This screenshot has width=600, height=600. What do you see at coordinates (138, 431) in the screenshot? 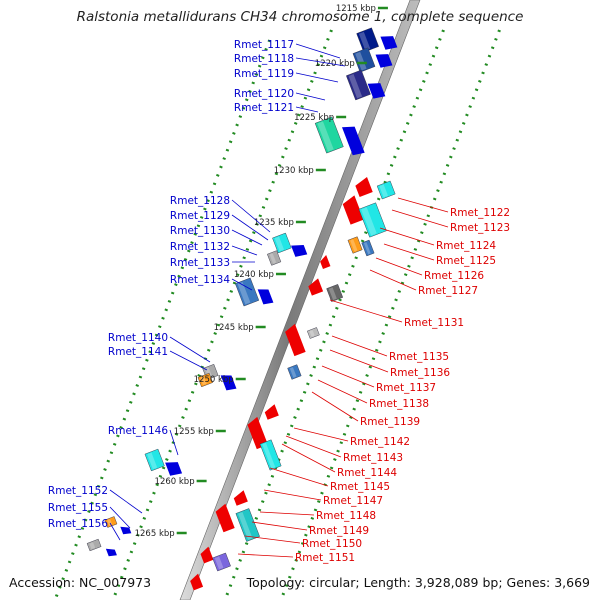
I see `forward-gene-label: Rmet_1146` at bounding box center [138, 431].